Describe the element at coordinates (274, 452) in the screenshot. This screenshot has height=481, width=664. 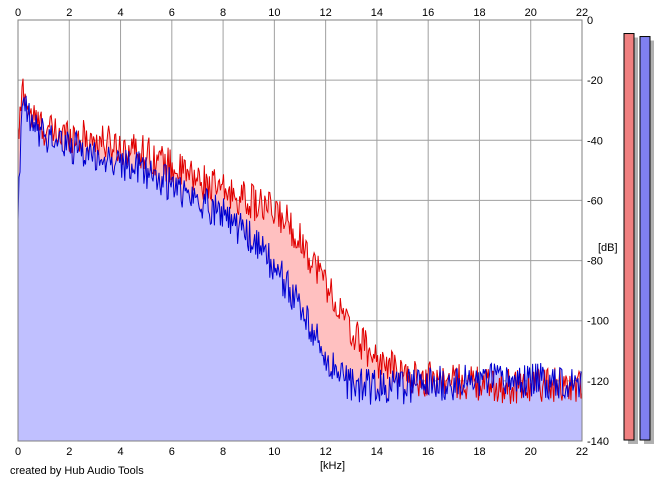
I see `x-tick-label-bottom: 10` at that location.